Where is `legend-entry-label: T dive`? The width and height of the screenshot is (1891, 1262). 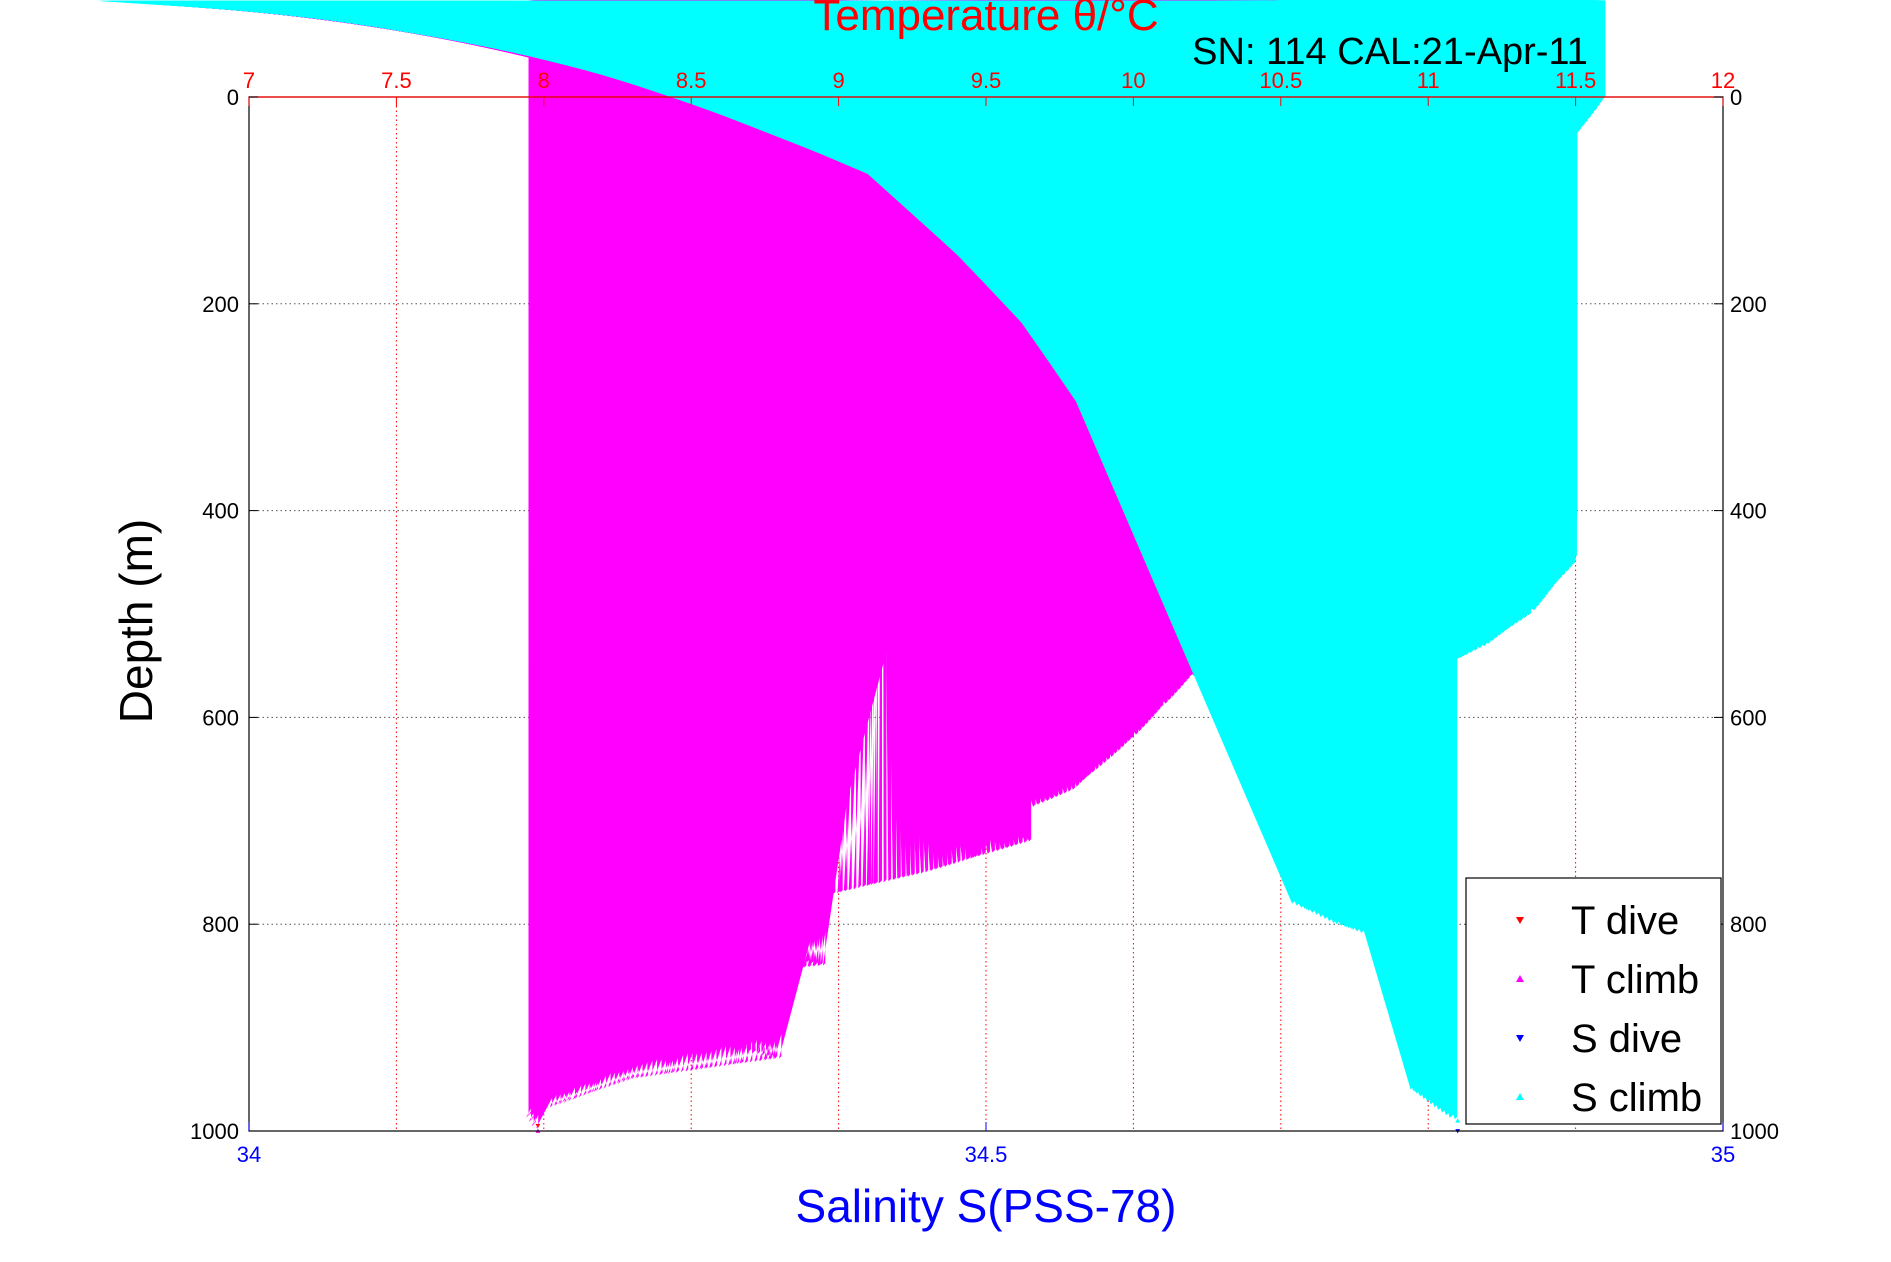 legend-entry-label: T dive is located at coordinates (1625, 921).